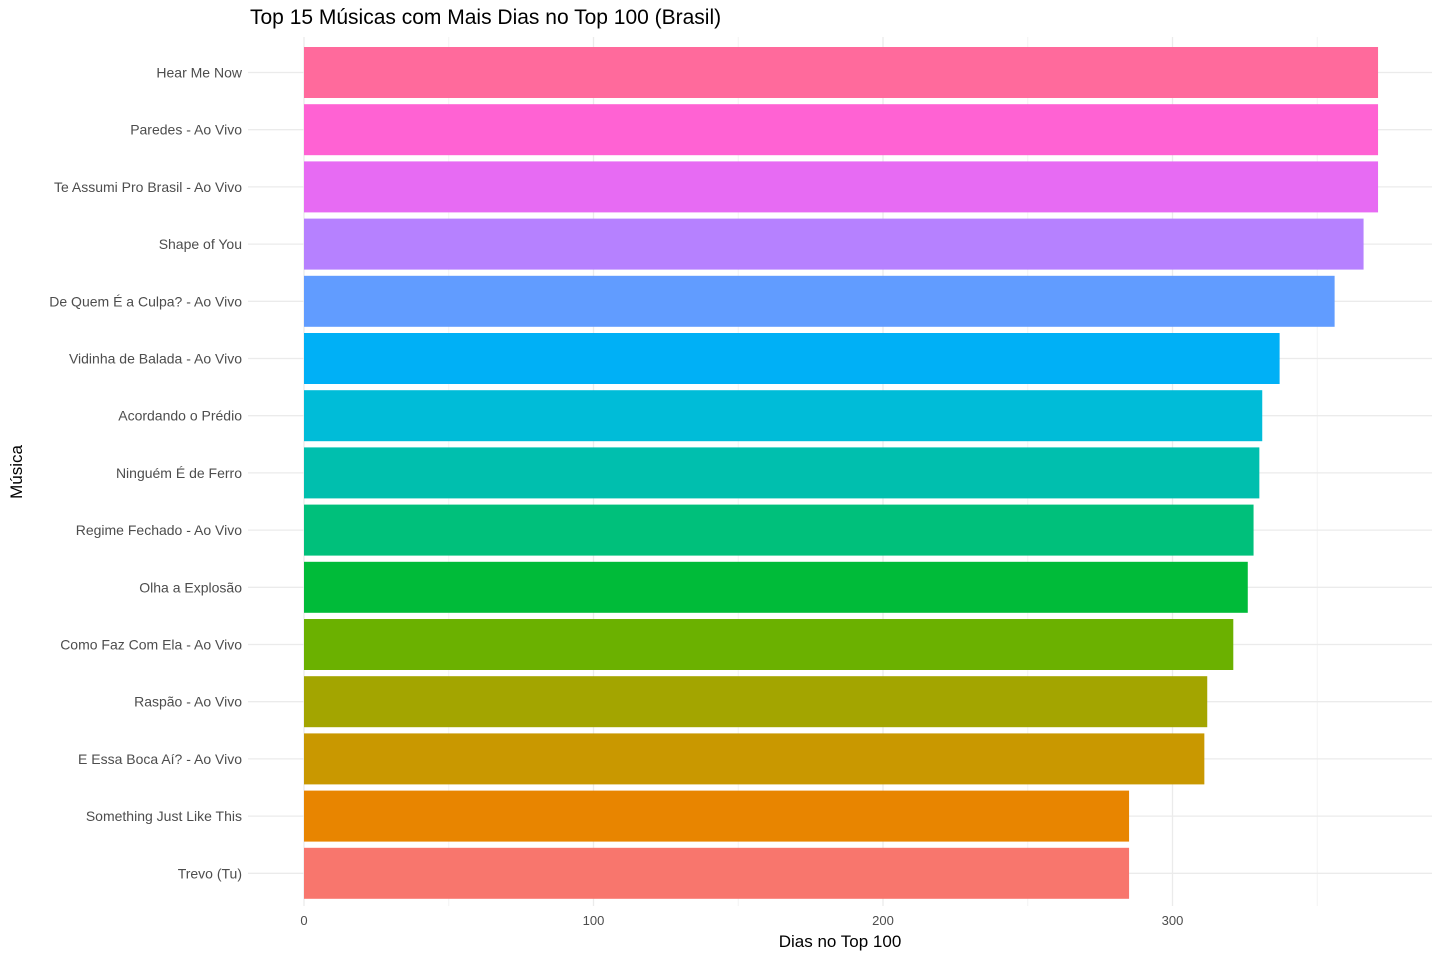 This screenshot has width=1440, height=965. What do you see at coordinates (741, 920) in the screenshot?
I see `x-tick-labels: 0 100 200 300` at bounding box center [741, 920].